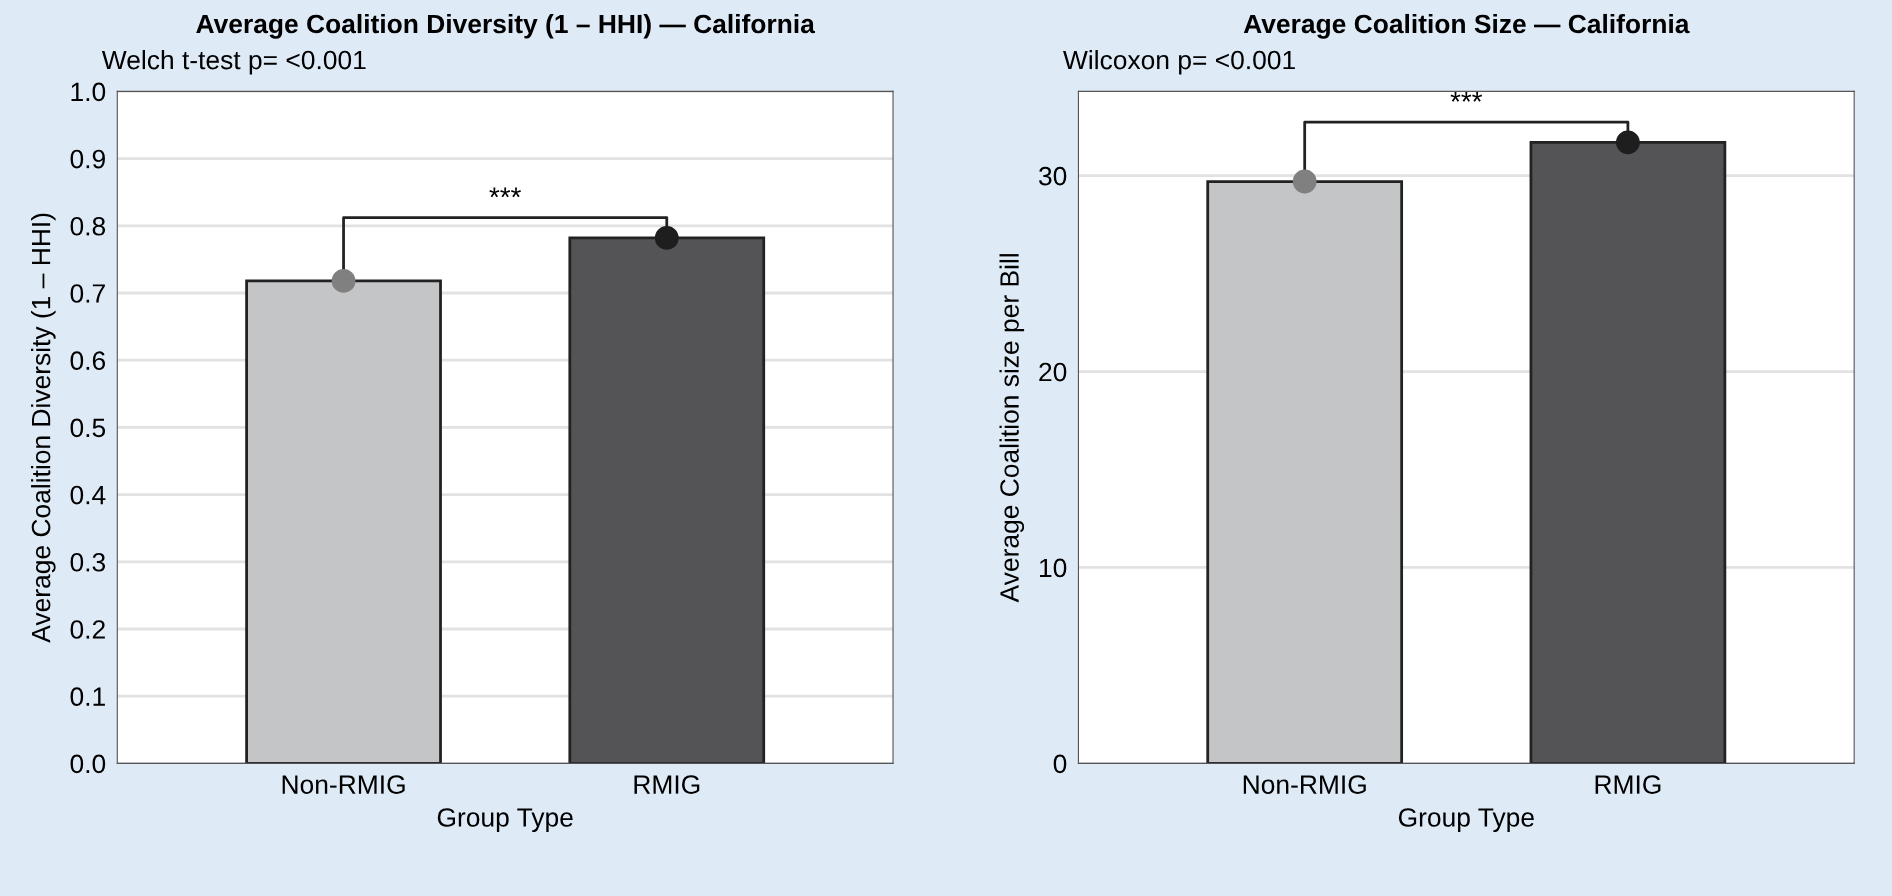  What do you see at coordinates (88, 361) in the screenshot?
I see `y-tick-label: 0.6` at bounding box center [88, 361].